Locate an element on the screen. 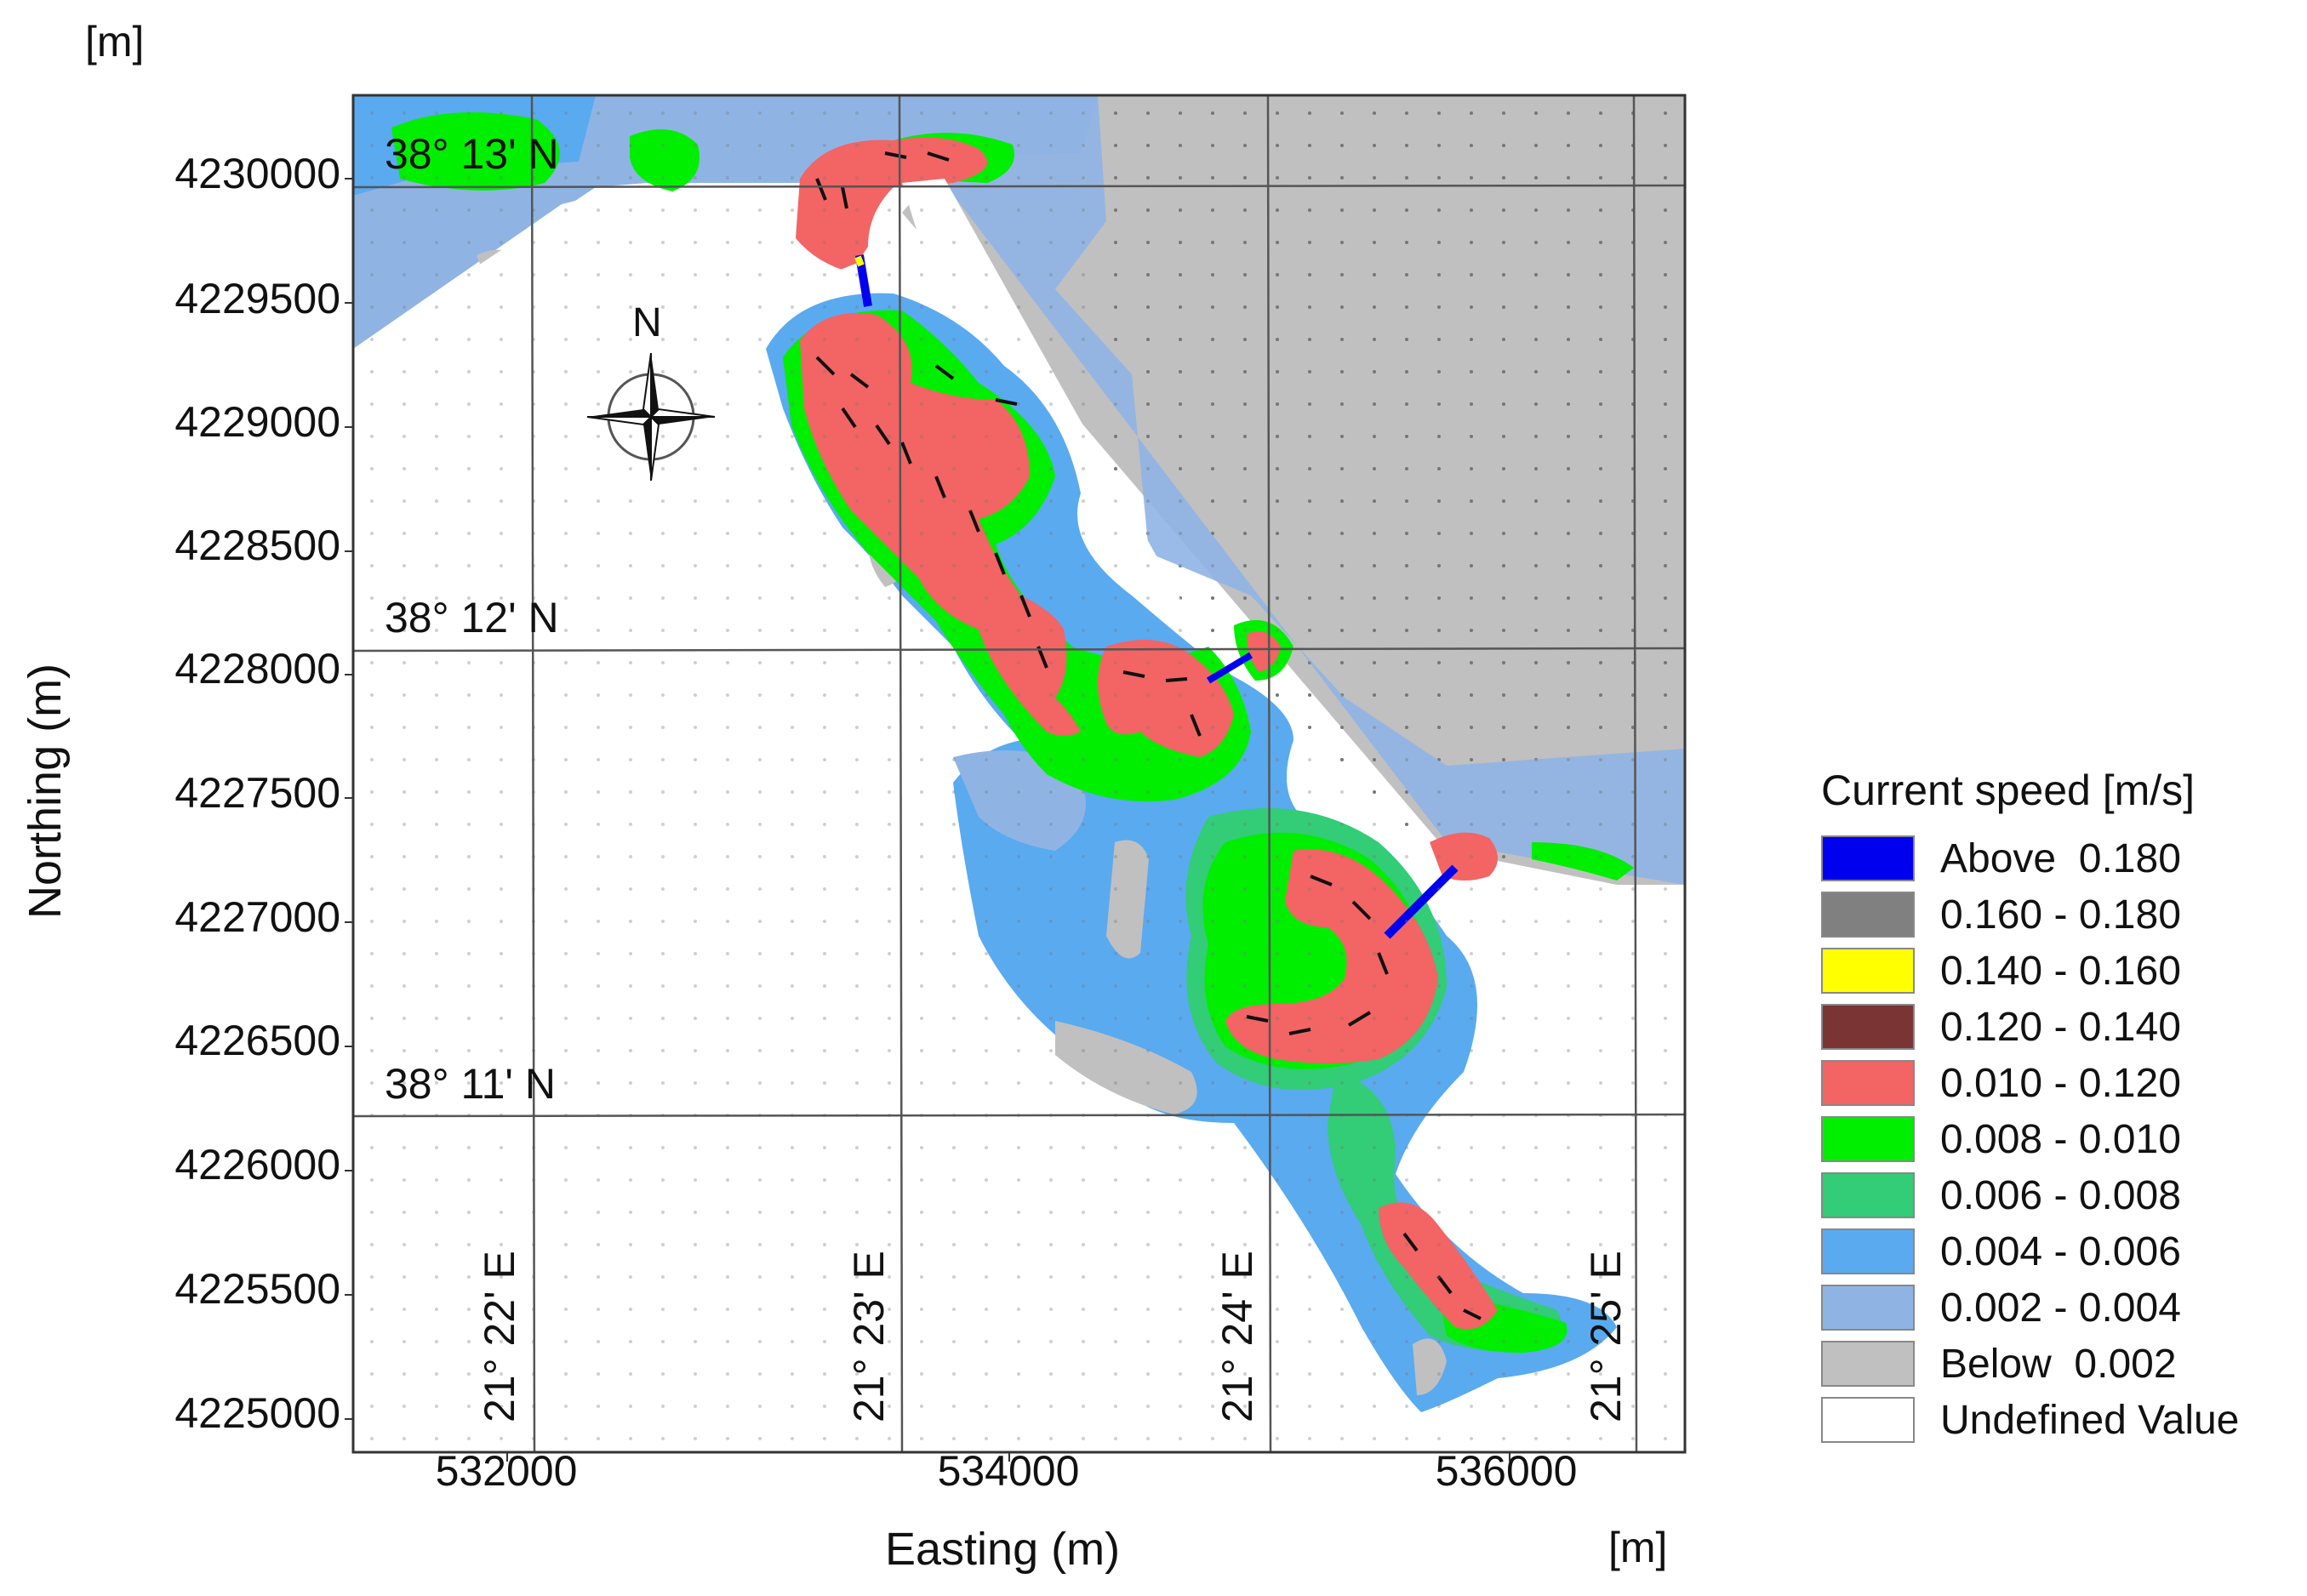 This screenshot has height=1596, width=2307. legend-label: 0.160 - 0.180 is located at coordinates (2060, 915).